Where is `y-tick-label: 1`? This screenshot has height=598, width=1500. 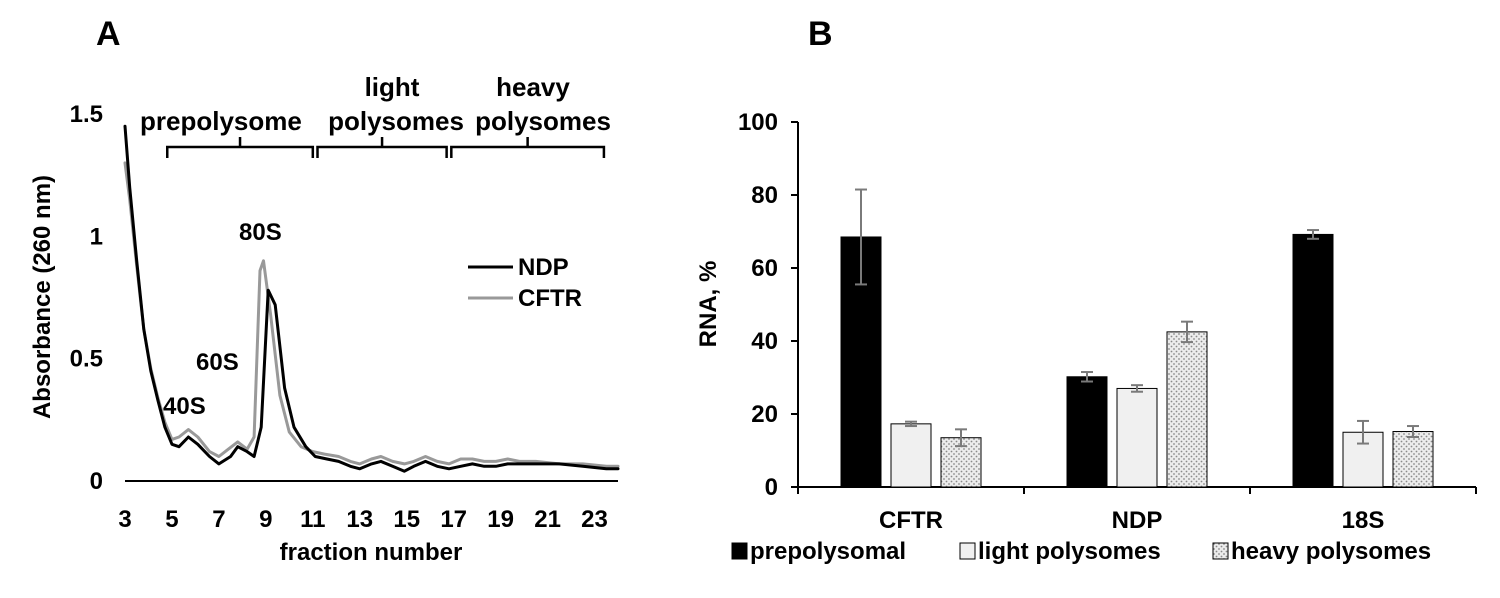 y-tick-label: 1 is located at coordinates (96, 236).